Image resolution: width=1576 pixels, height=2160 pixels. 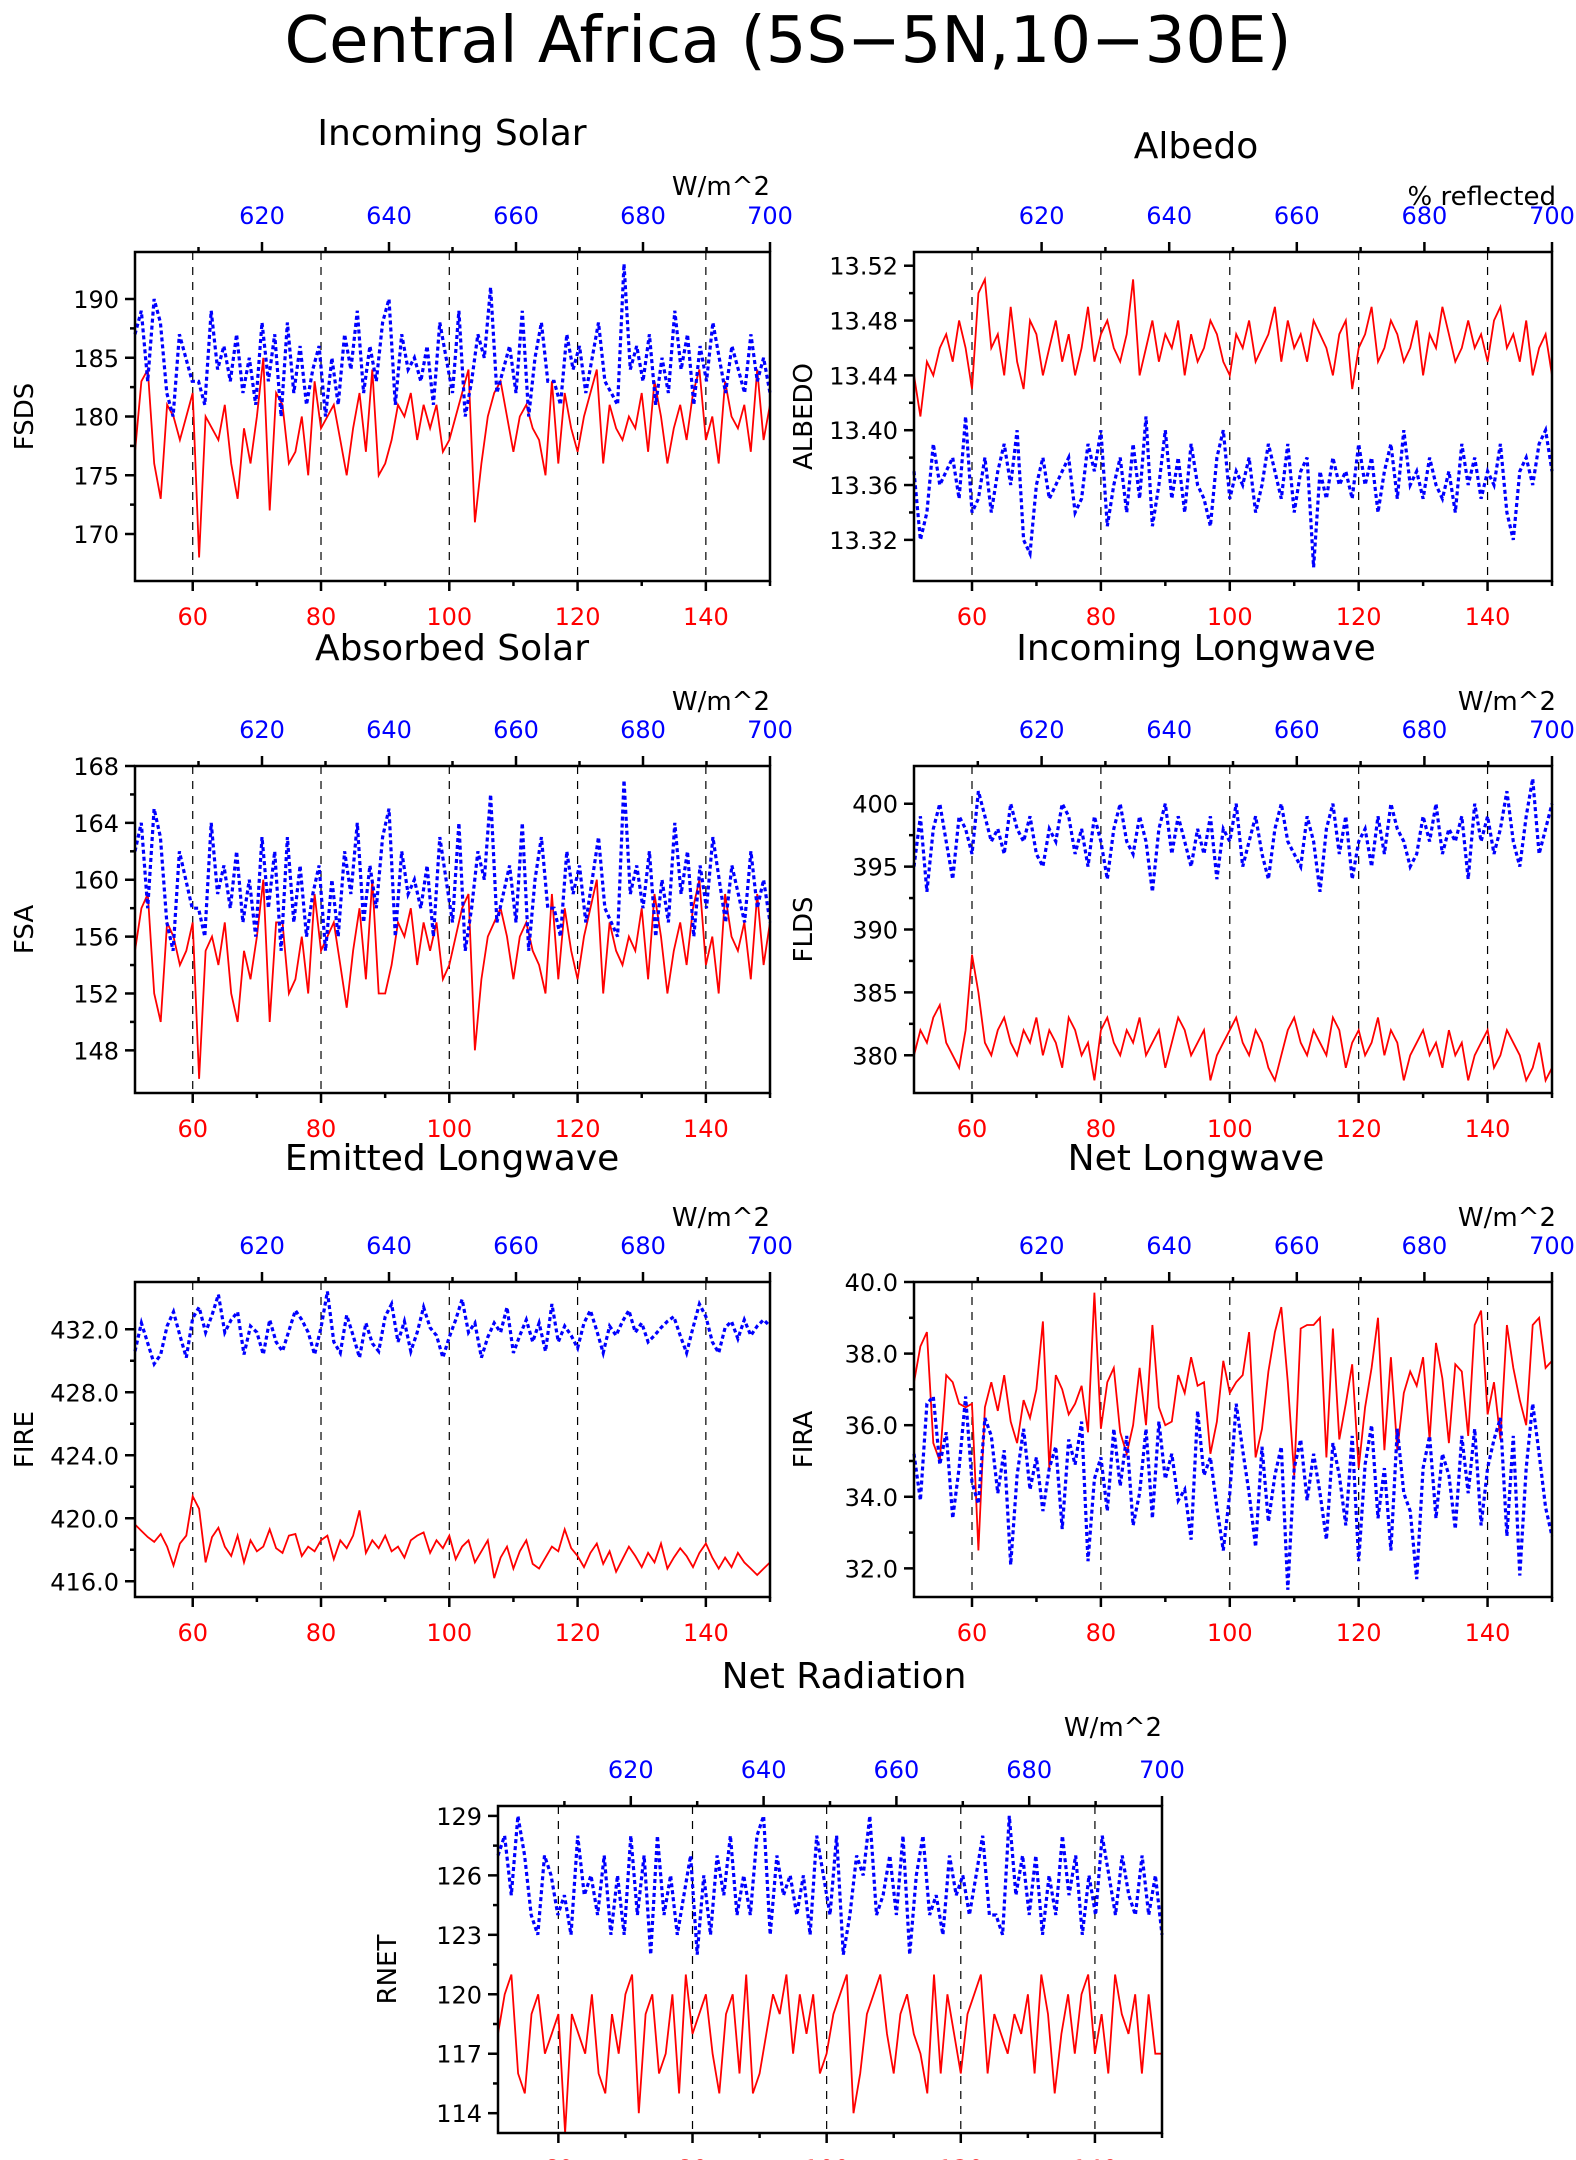 What do you see at coordinates (875, 1056) in the screenshot?
I see `y-tick-label: 380` at bounding box center [875, 1056].